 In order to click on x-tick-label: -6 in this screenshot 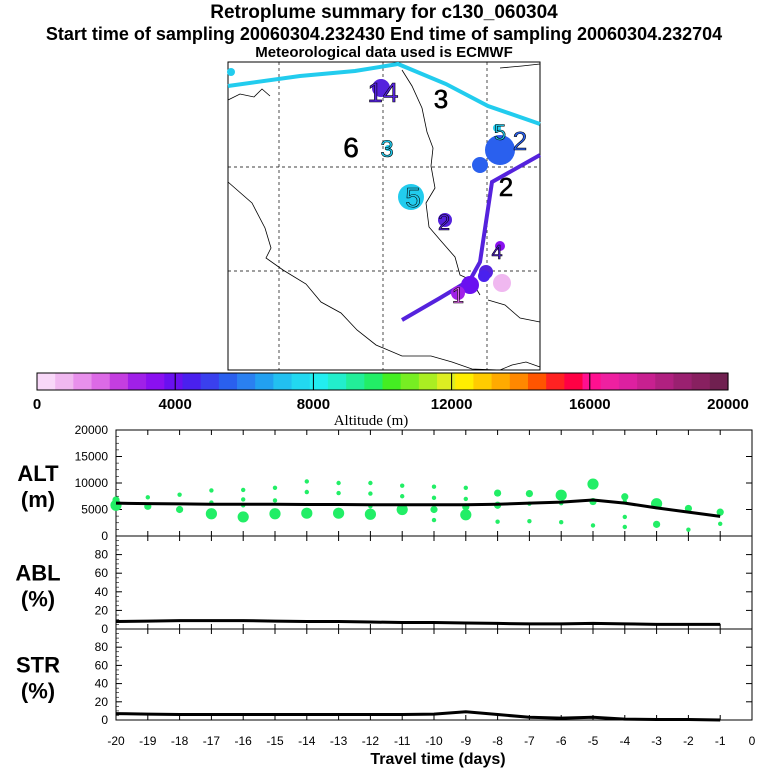, I will do `click(561, 741)`.